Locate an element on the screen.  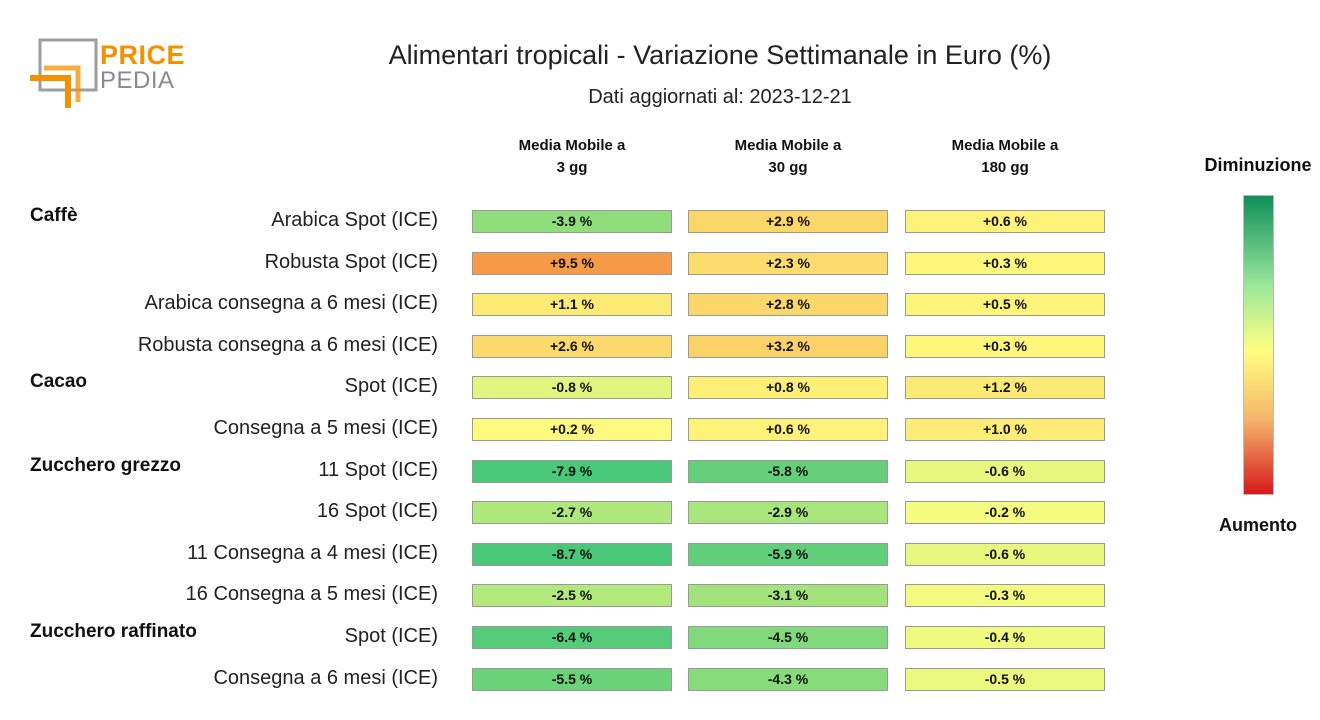
heatmap-cell: -2.5 % is located at coordinates (572, 596).